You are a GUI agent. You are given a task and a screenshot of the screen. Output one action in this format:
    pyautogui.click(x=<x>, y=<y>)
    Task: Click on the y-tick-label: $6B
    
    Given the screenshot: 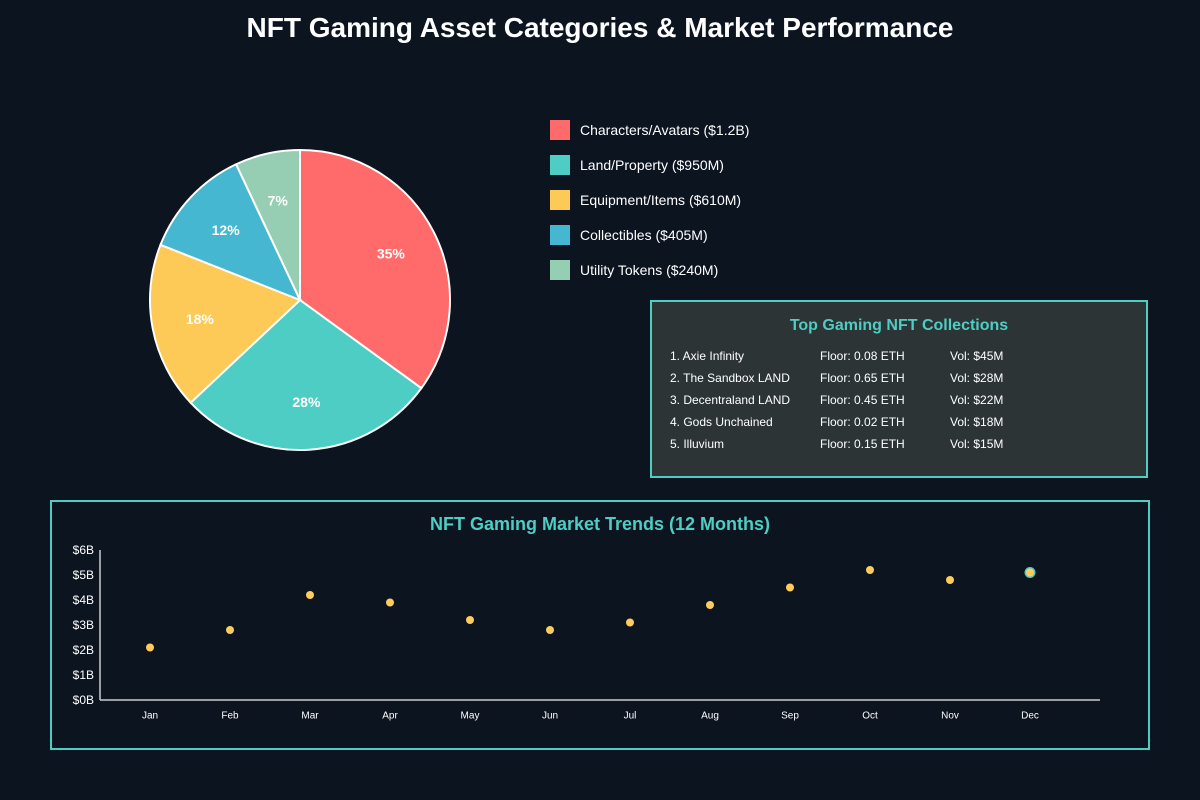 What is the action you would take?
    pyautogui.click(x=83, y=550)
    